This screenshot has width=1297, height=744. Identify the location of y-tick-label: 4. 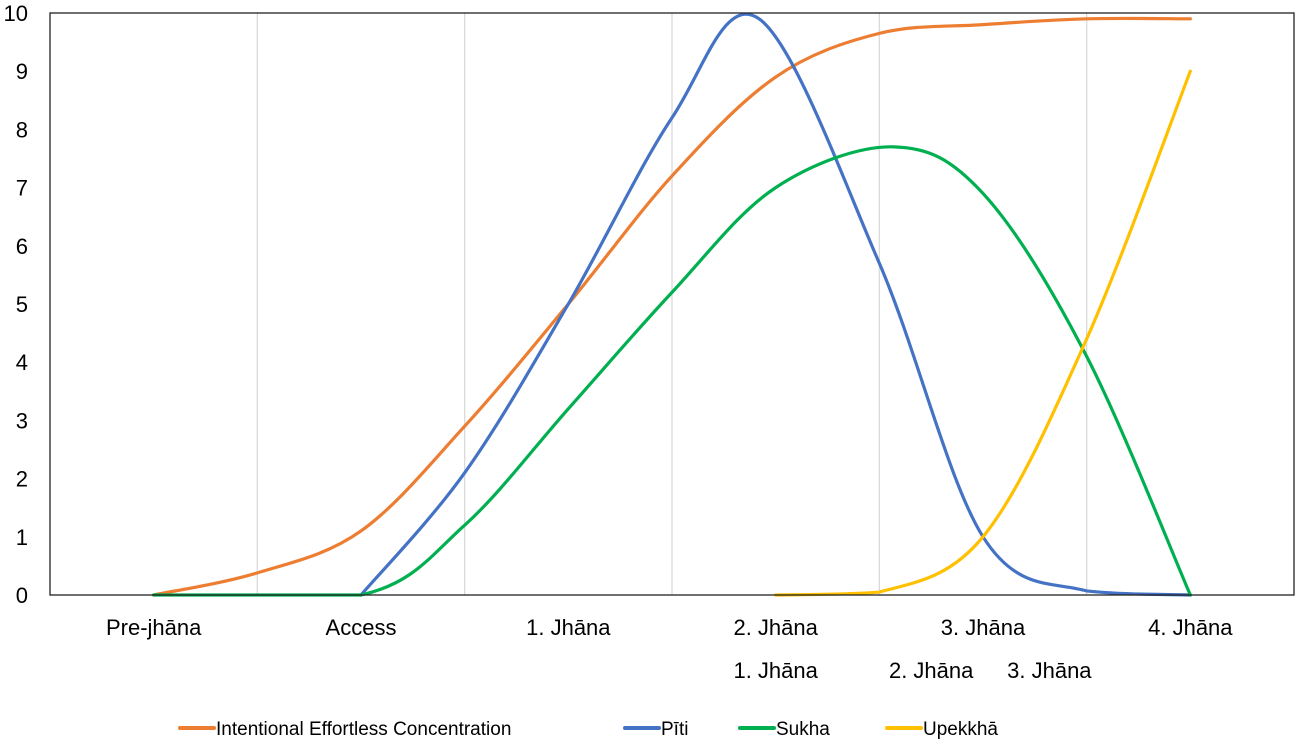
(22, 362).